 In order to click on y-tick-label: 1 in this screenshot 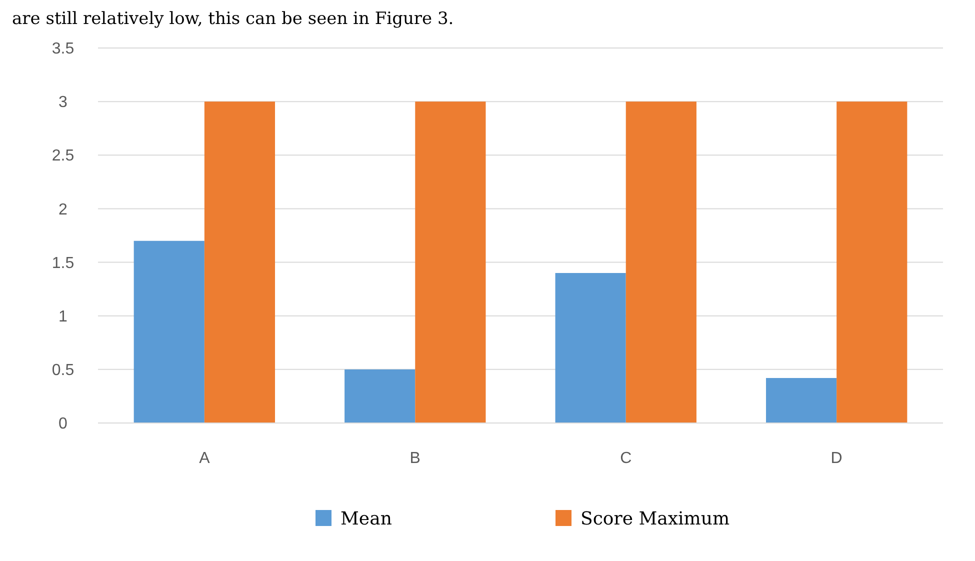, I will do `click(63, 317)`.